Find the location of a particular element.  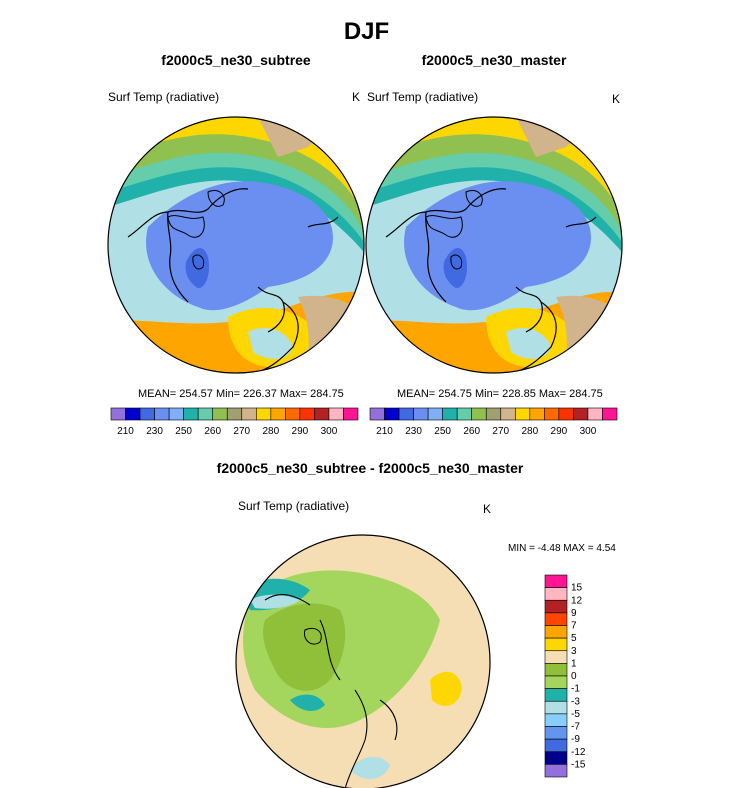

panel-3-colorbar-label: 0 is located at coordinates (574, 676).